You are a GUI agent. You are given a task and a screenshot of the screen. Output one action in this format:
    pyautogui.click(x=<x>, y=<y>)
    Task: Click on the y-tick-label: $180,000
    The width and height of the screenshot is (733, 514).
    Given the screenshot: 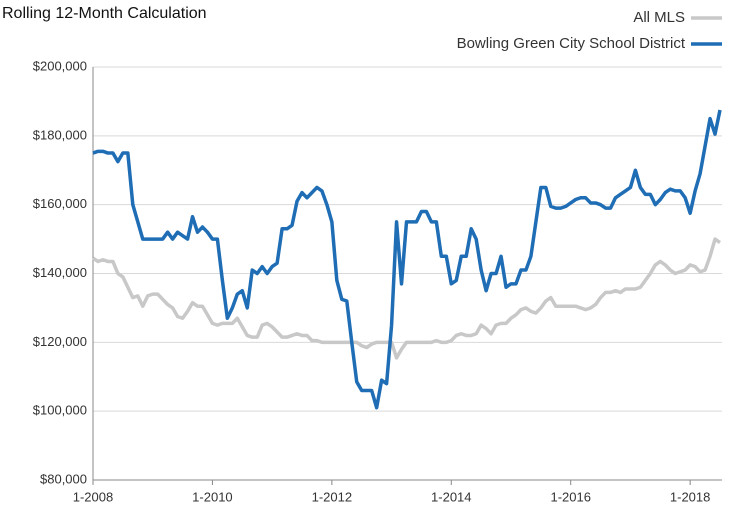 What is the action you would take?
    pyautogui.click(x=60, y=134)
    